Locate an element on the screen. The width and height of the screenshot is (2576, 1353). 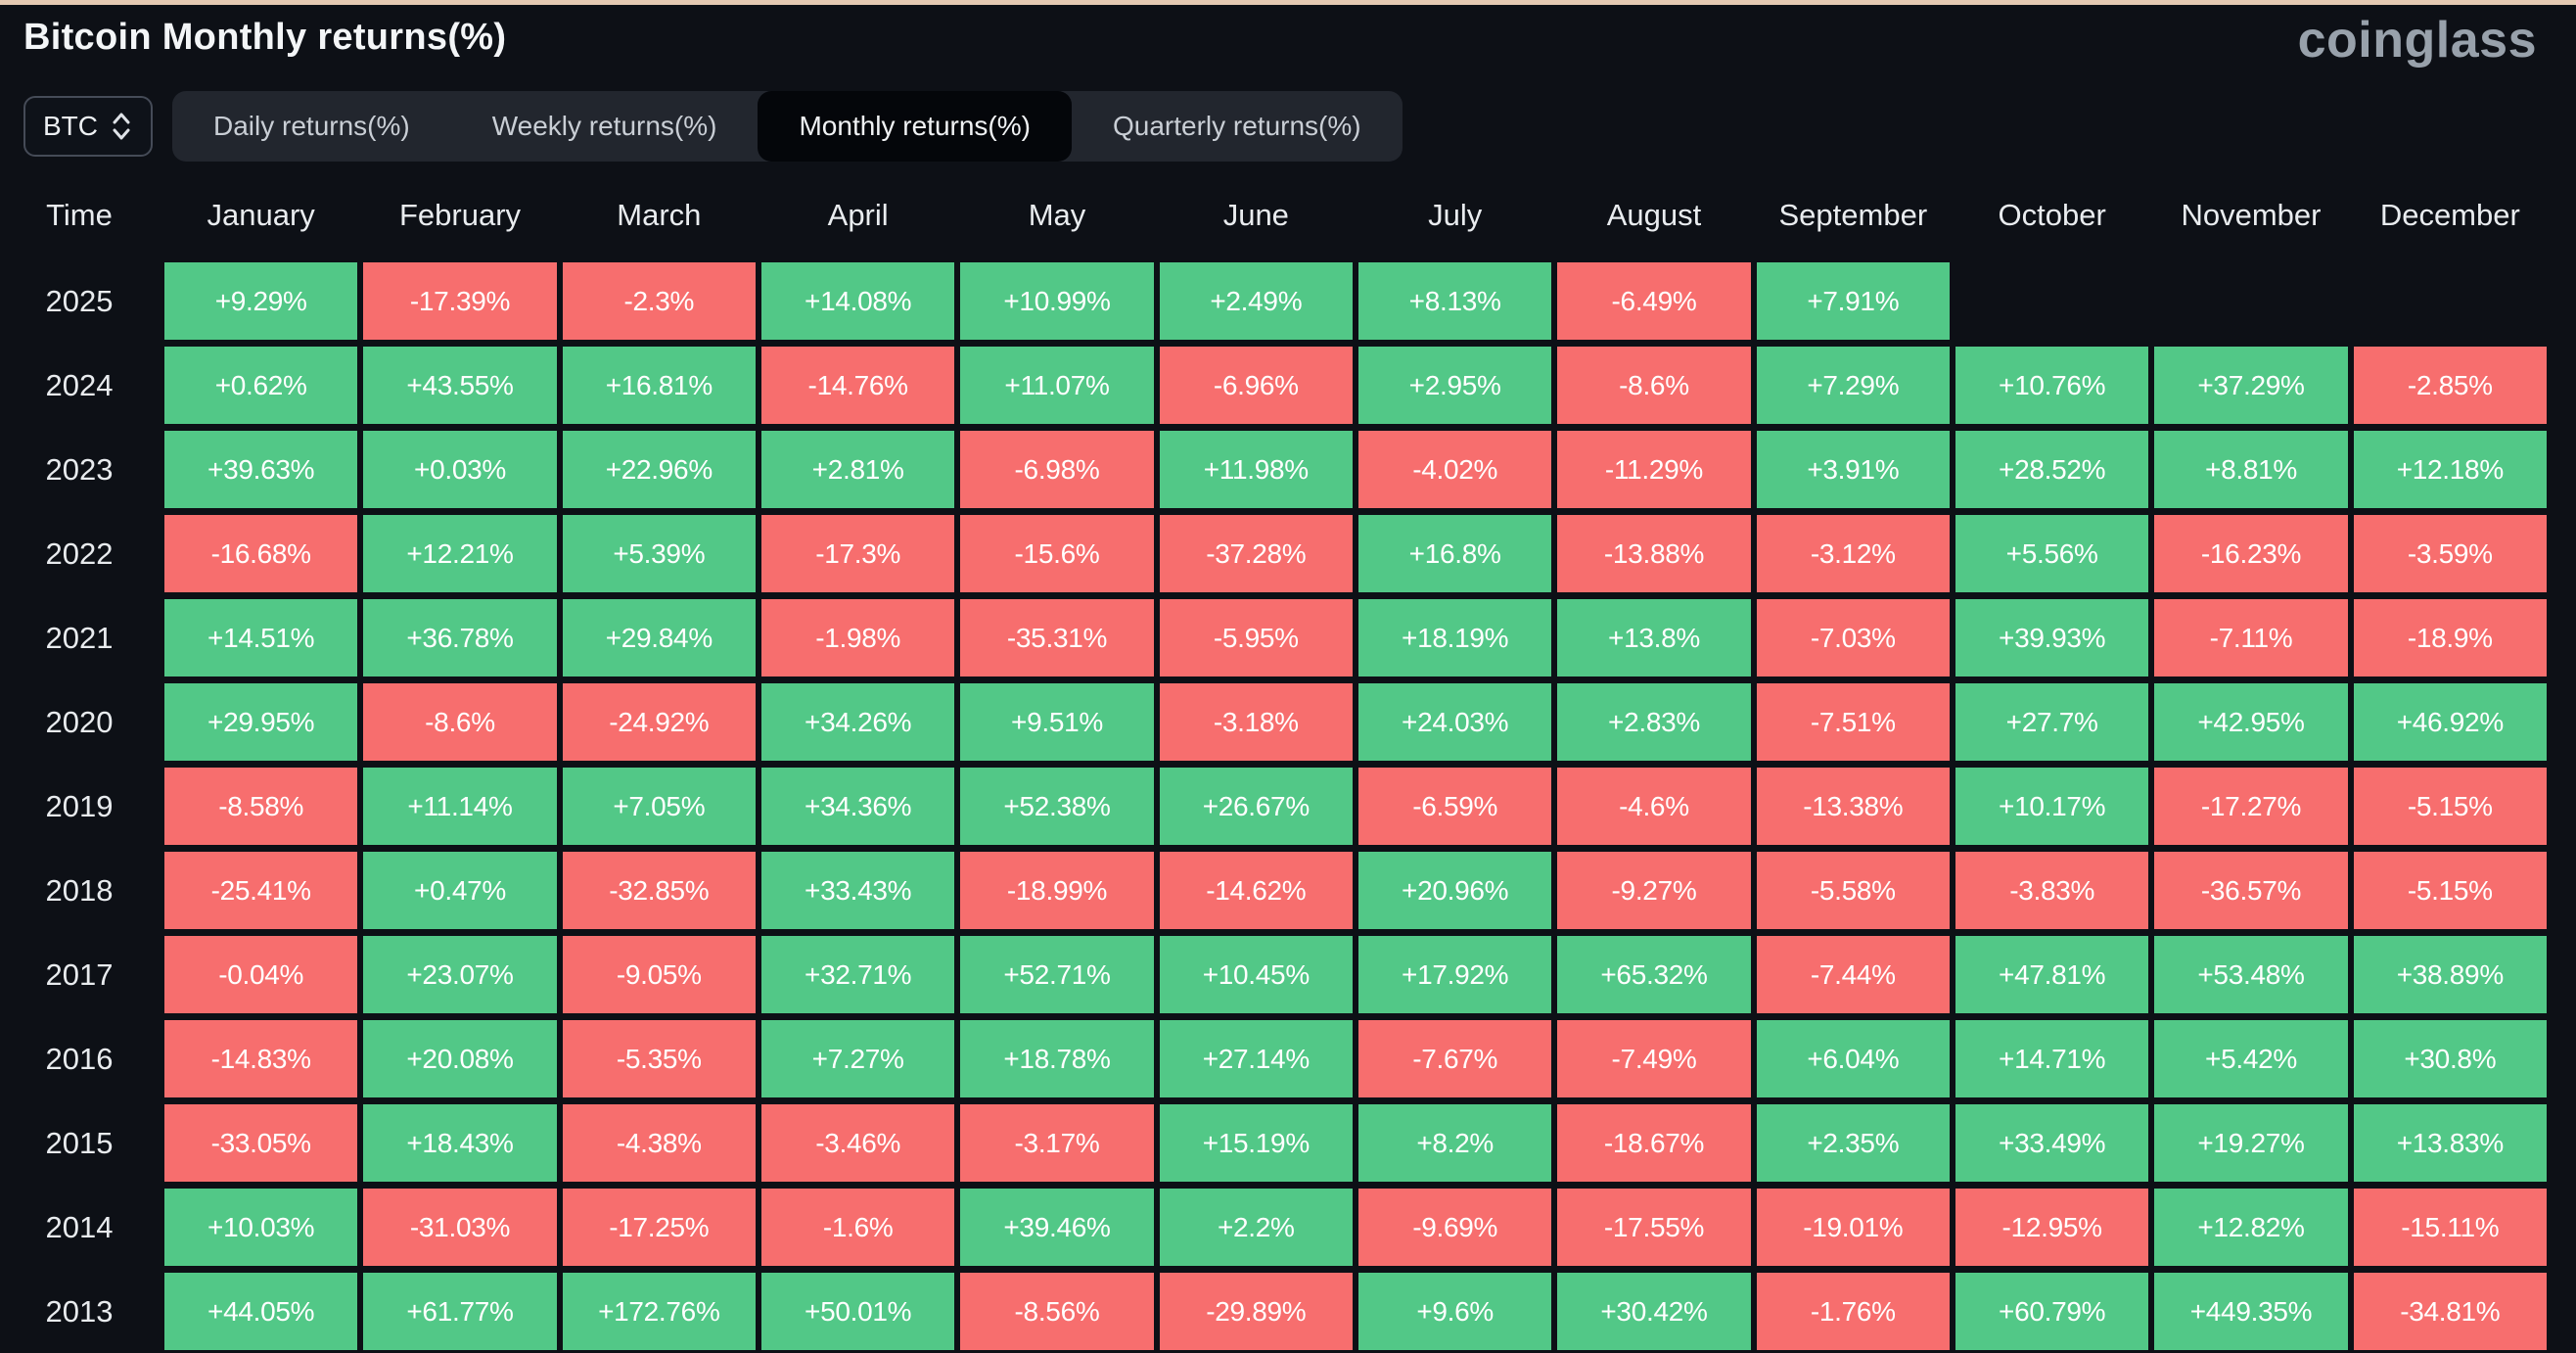
return-cell-2022-march: +5.39% is located at coordinates (659, 553).